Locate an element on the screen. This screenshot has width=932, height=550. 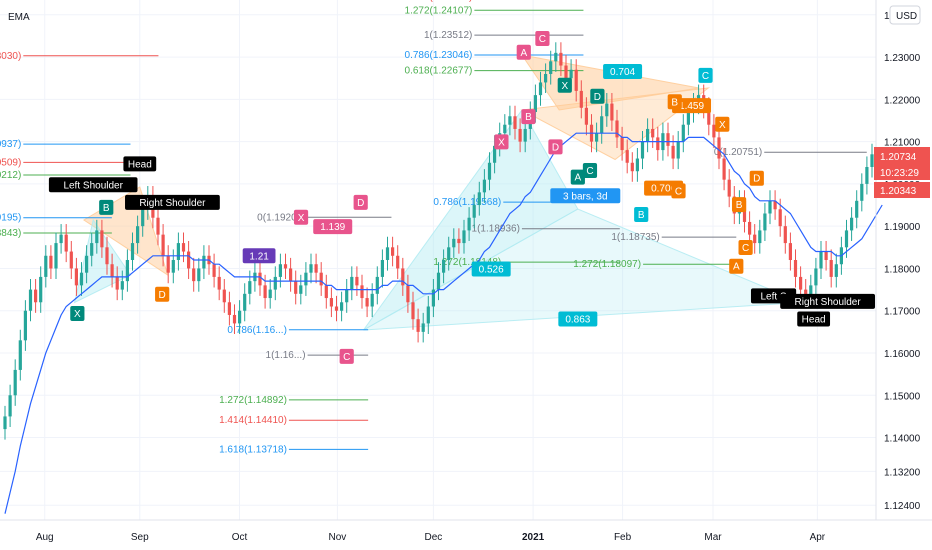
y-tick-label: 1.19000 is located at coordinates (902, 227).